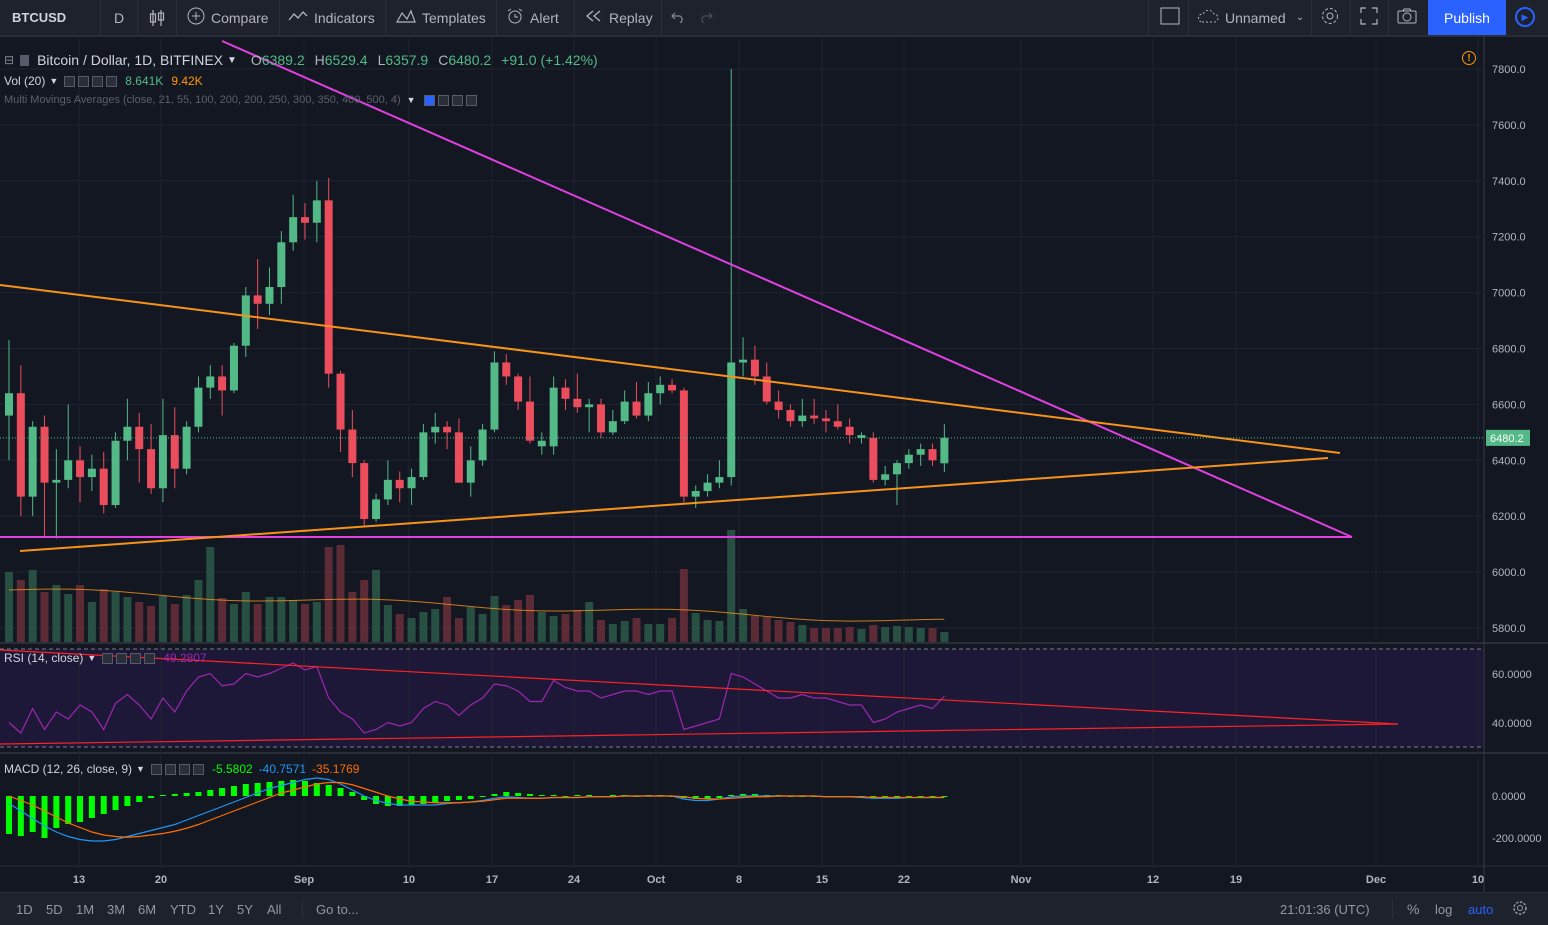 This screenshot has height=925, width=1548. What do you see at coordinates (515, 18) in the screenshot?
I see `alarm-clock-icon` at bounding box center [515, 18].